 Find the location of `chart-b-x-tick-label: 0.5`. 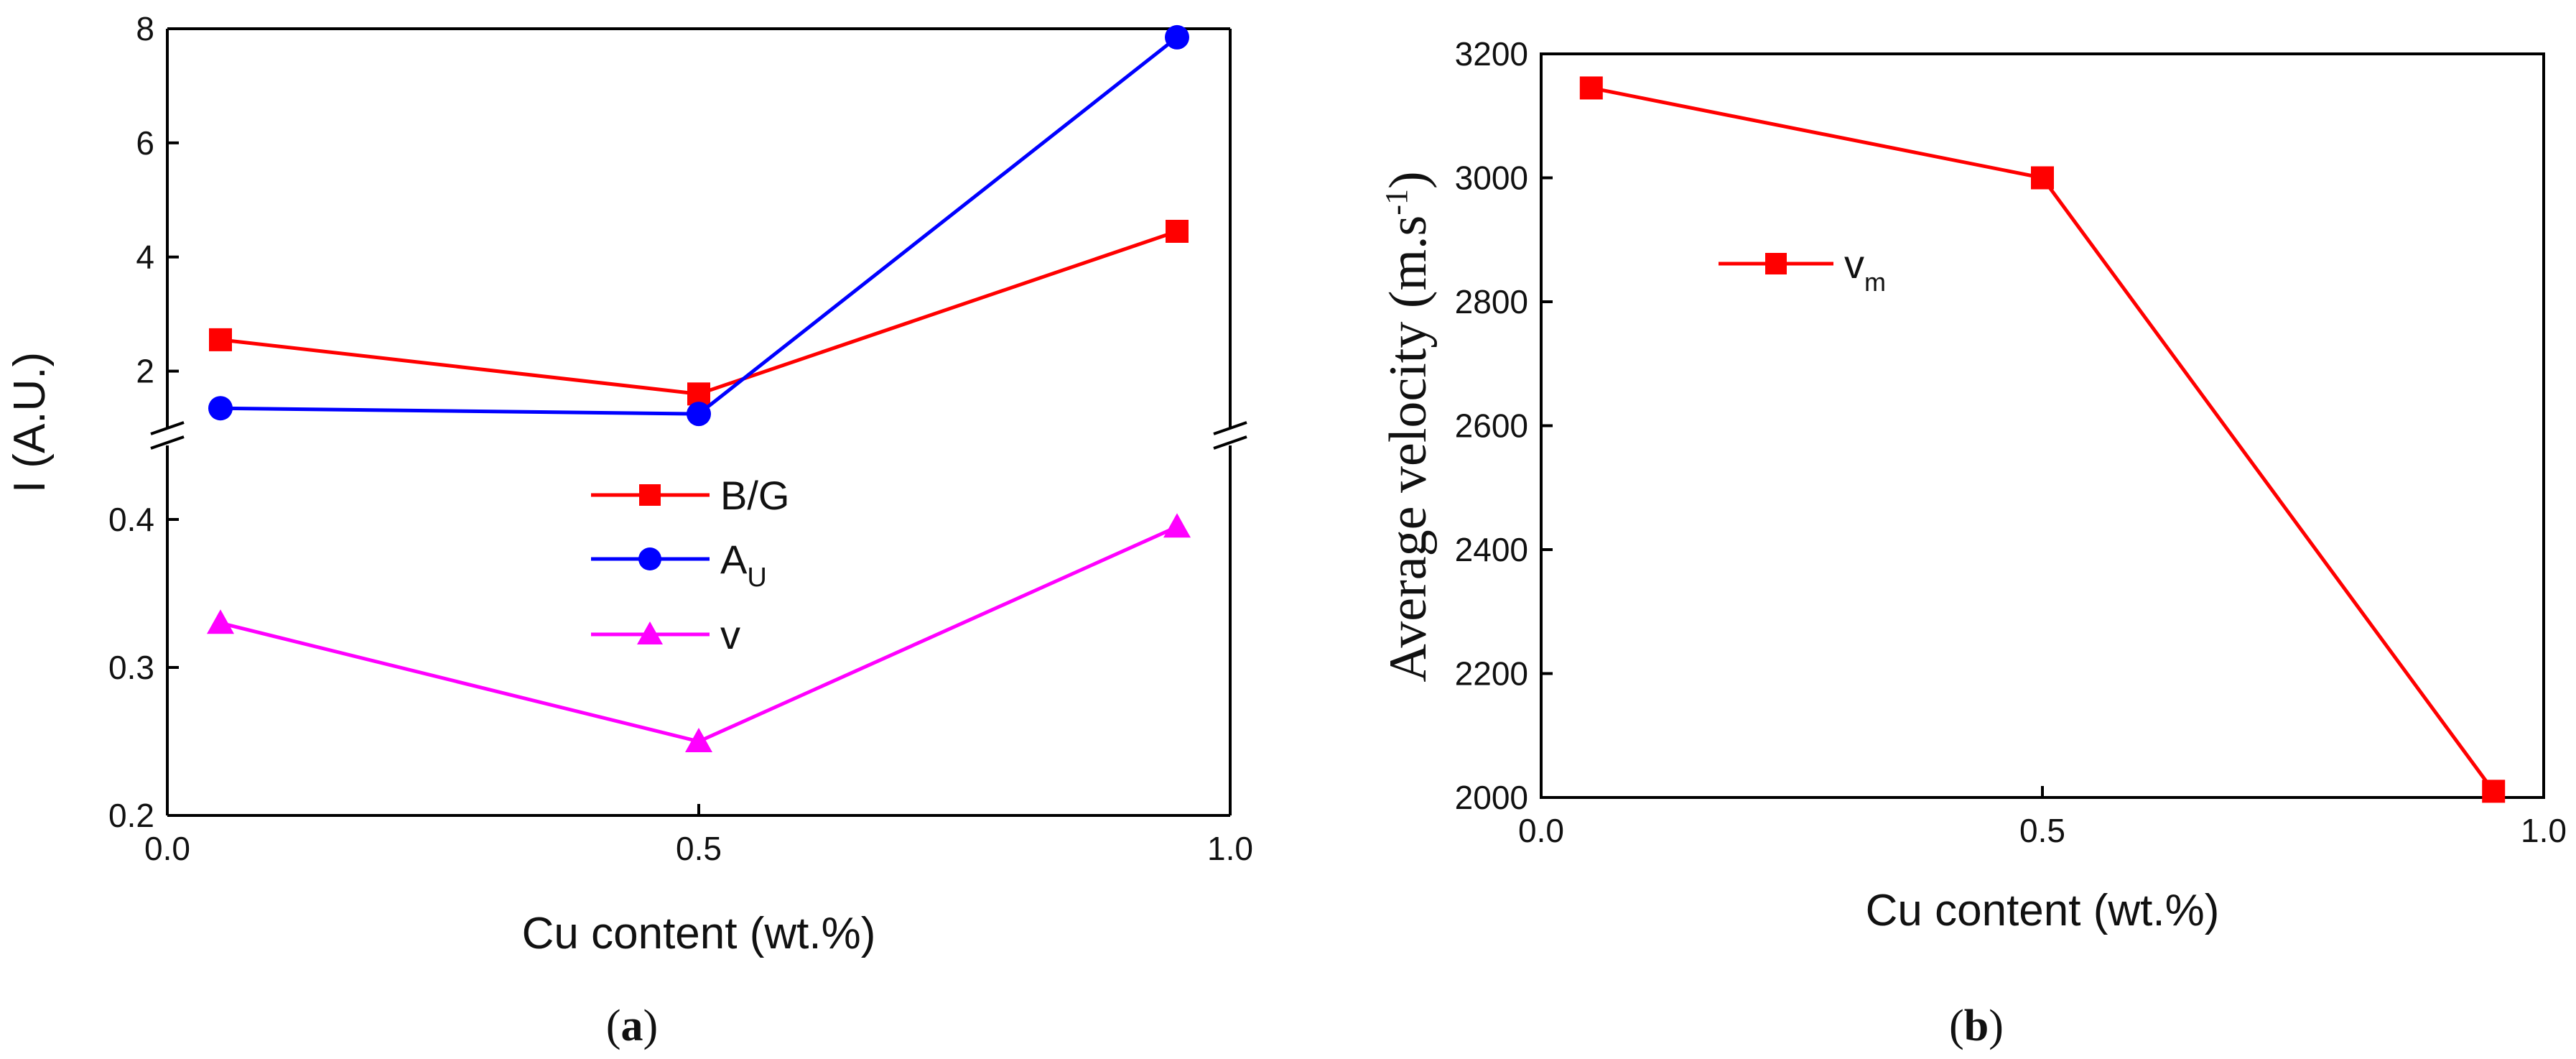

chart-b-x-tick-label: 0.5 is located at coordinates (2042, 830).